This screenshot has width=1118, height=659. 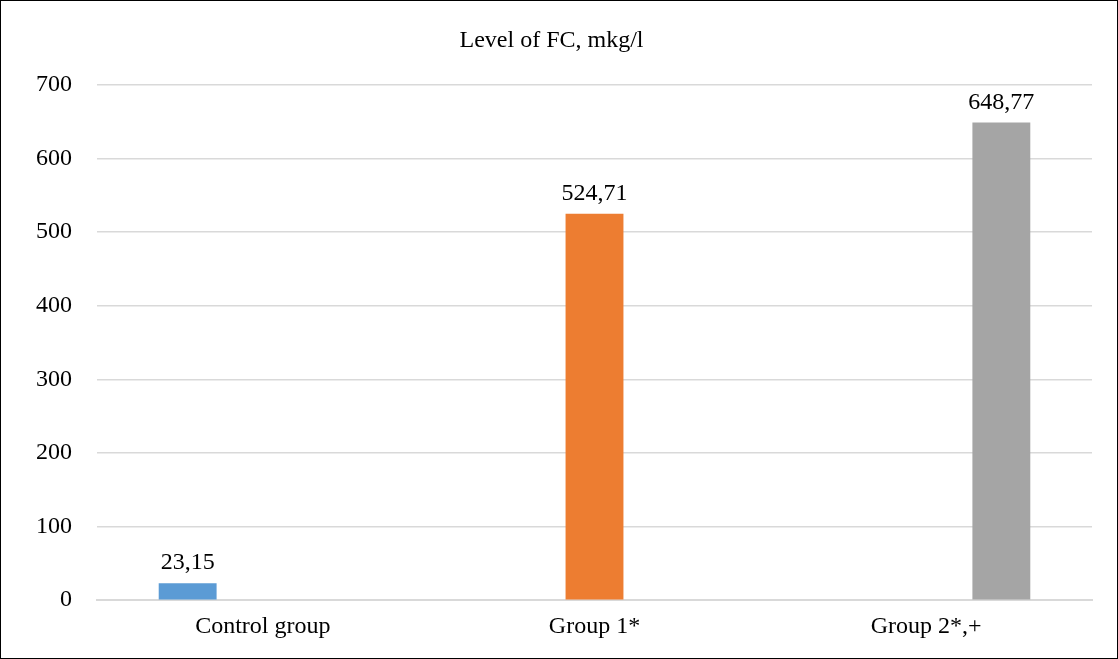 I want to click on x-tick-label: Group 1*, so click(x=594, y=624).